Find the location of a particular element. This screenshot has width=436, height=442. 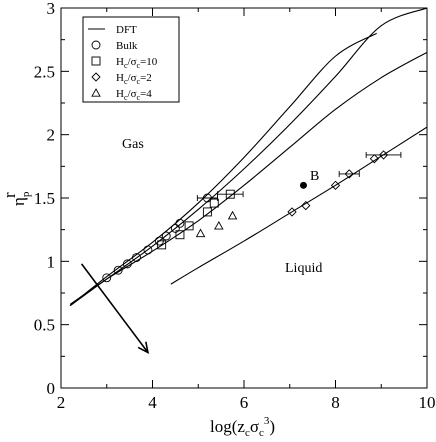

error-bars is located at coordinates (299, 176).